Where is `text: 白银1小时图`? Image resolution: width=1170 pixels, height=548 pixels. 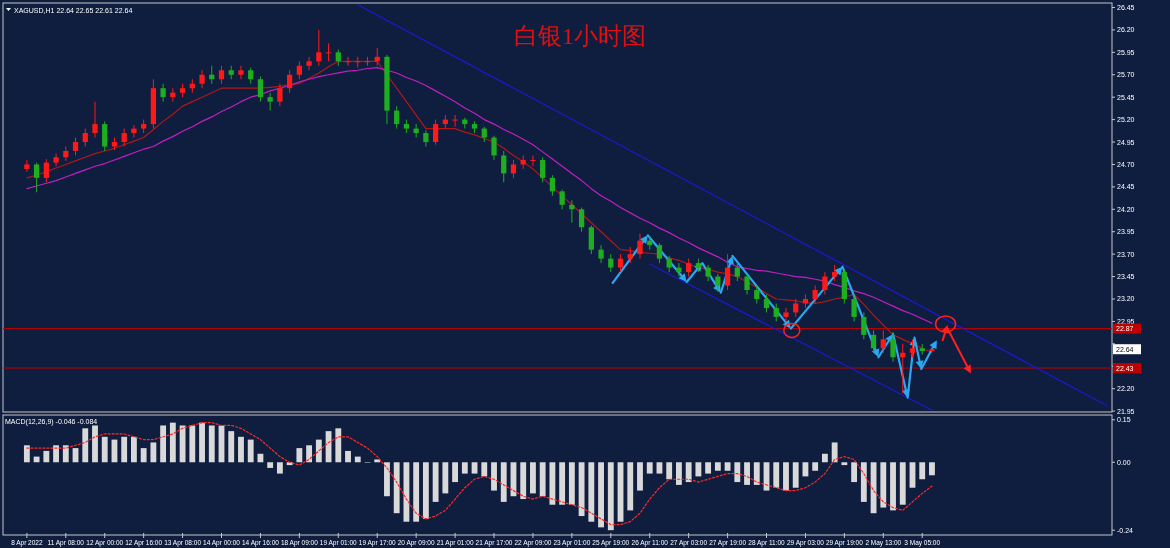
text: 白银1小时图 is located at coordinates (580, 36).